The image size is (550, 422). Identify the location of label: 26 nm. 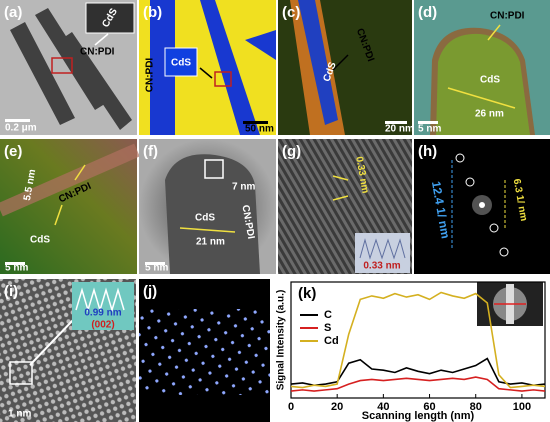
(489, 114).